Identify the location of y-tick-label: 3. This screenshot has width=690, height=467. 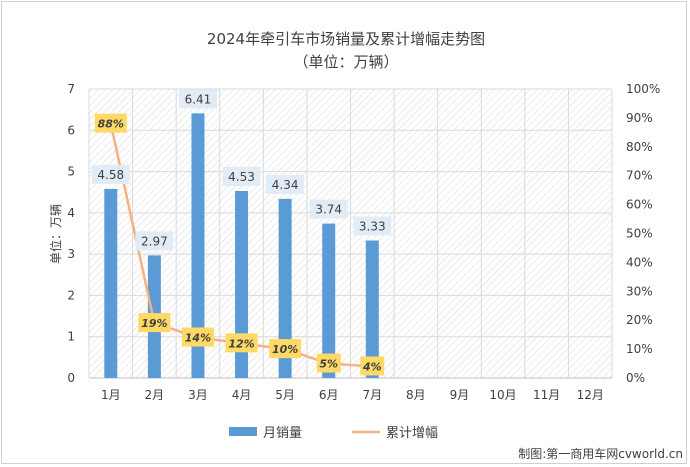
(71, 254).